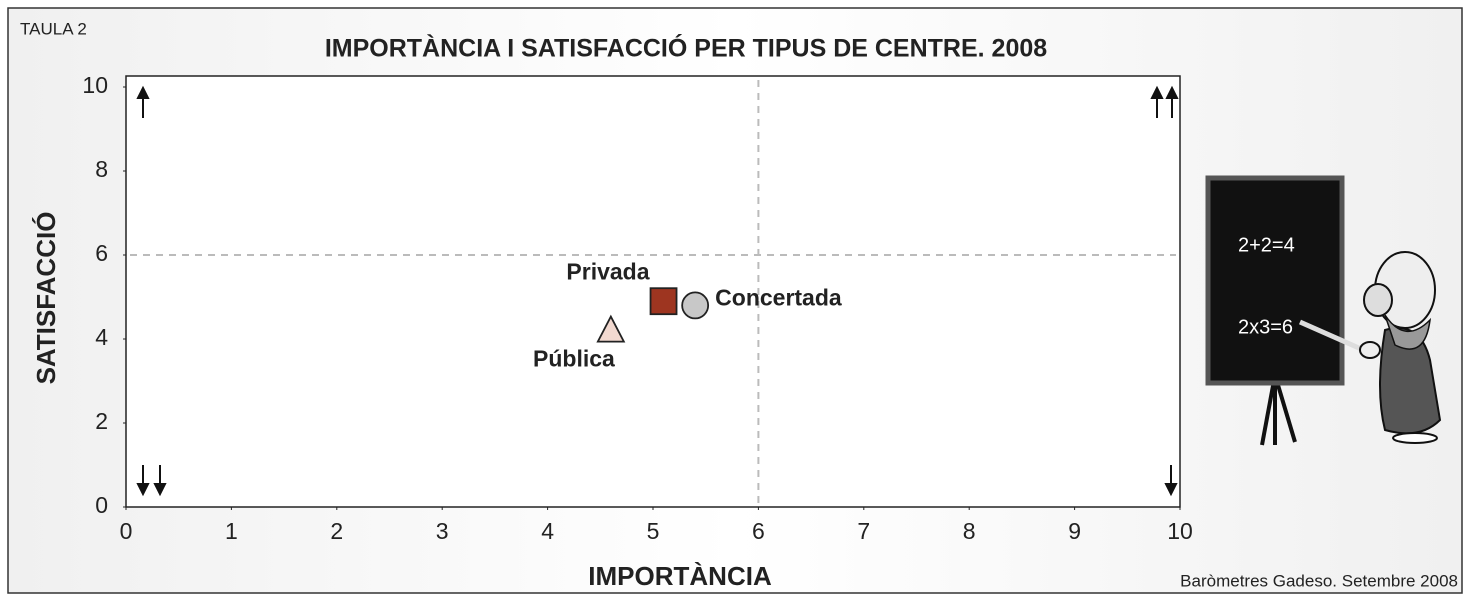  What do you see at coordinates (1319, 580) in the screenshot?
I see `source: Baròmetres Gadeso. Setembre 2008` at bounding box center [1319, 580].